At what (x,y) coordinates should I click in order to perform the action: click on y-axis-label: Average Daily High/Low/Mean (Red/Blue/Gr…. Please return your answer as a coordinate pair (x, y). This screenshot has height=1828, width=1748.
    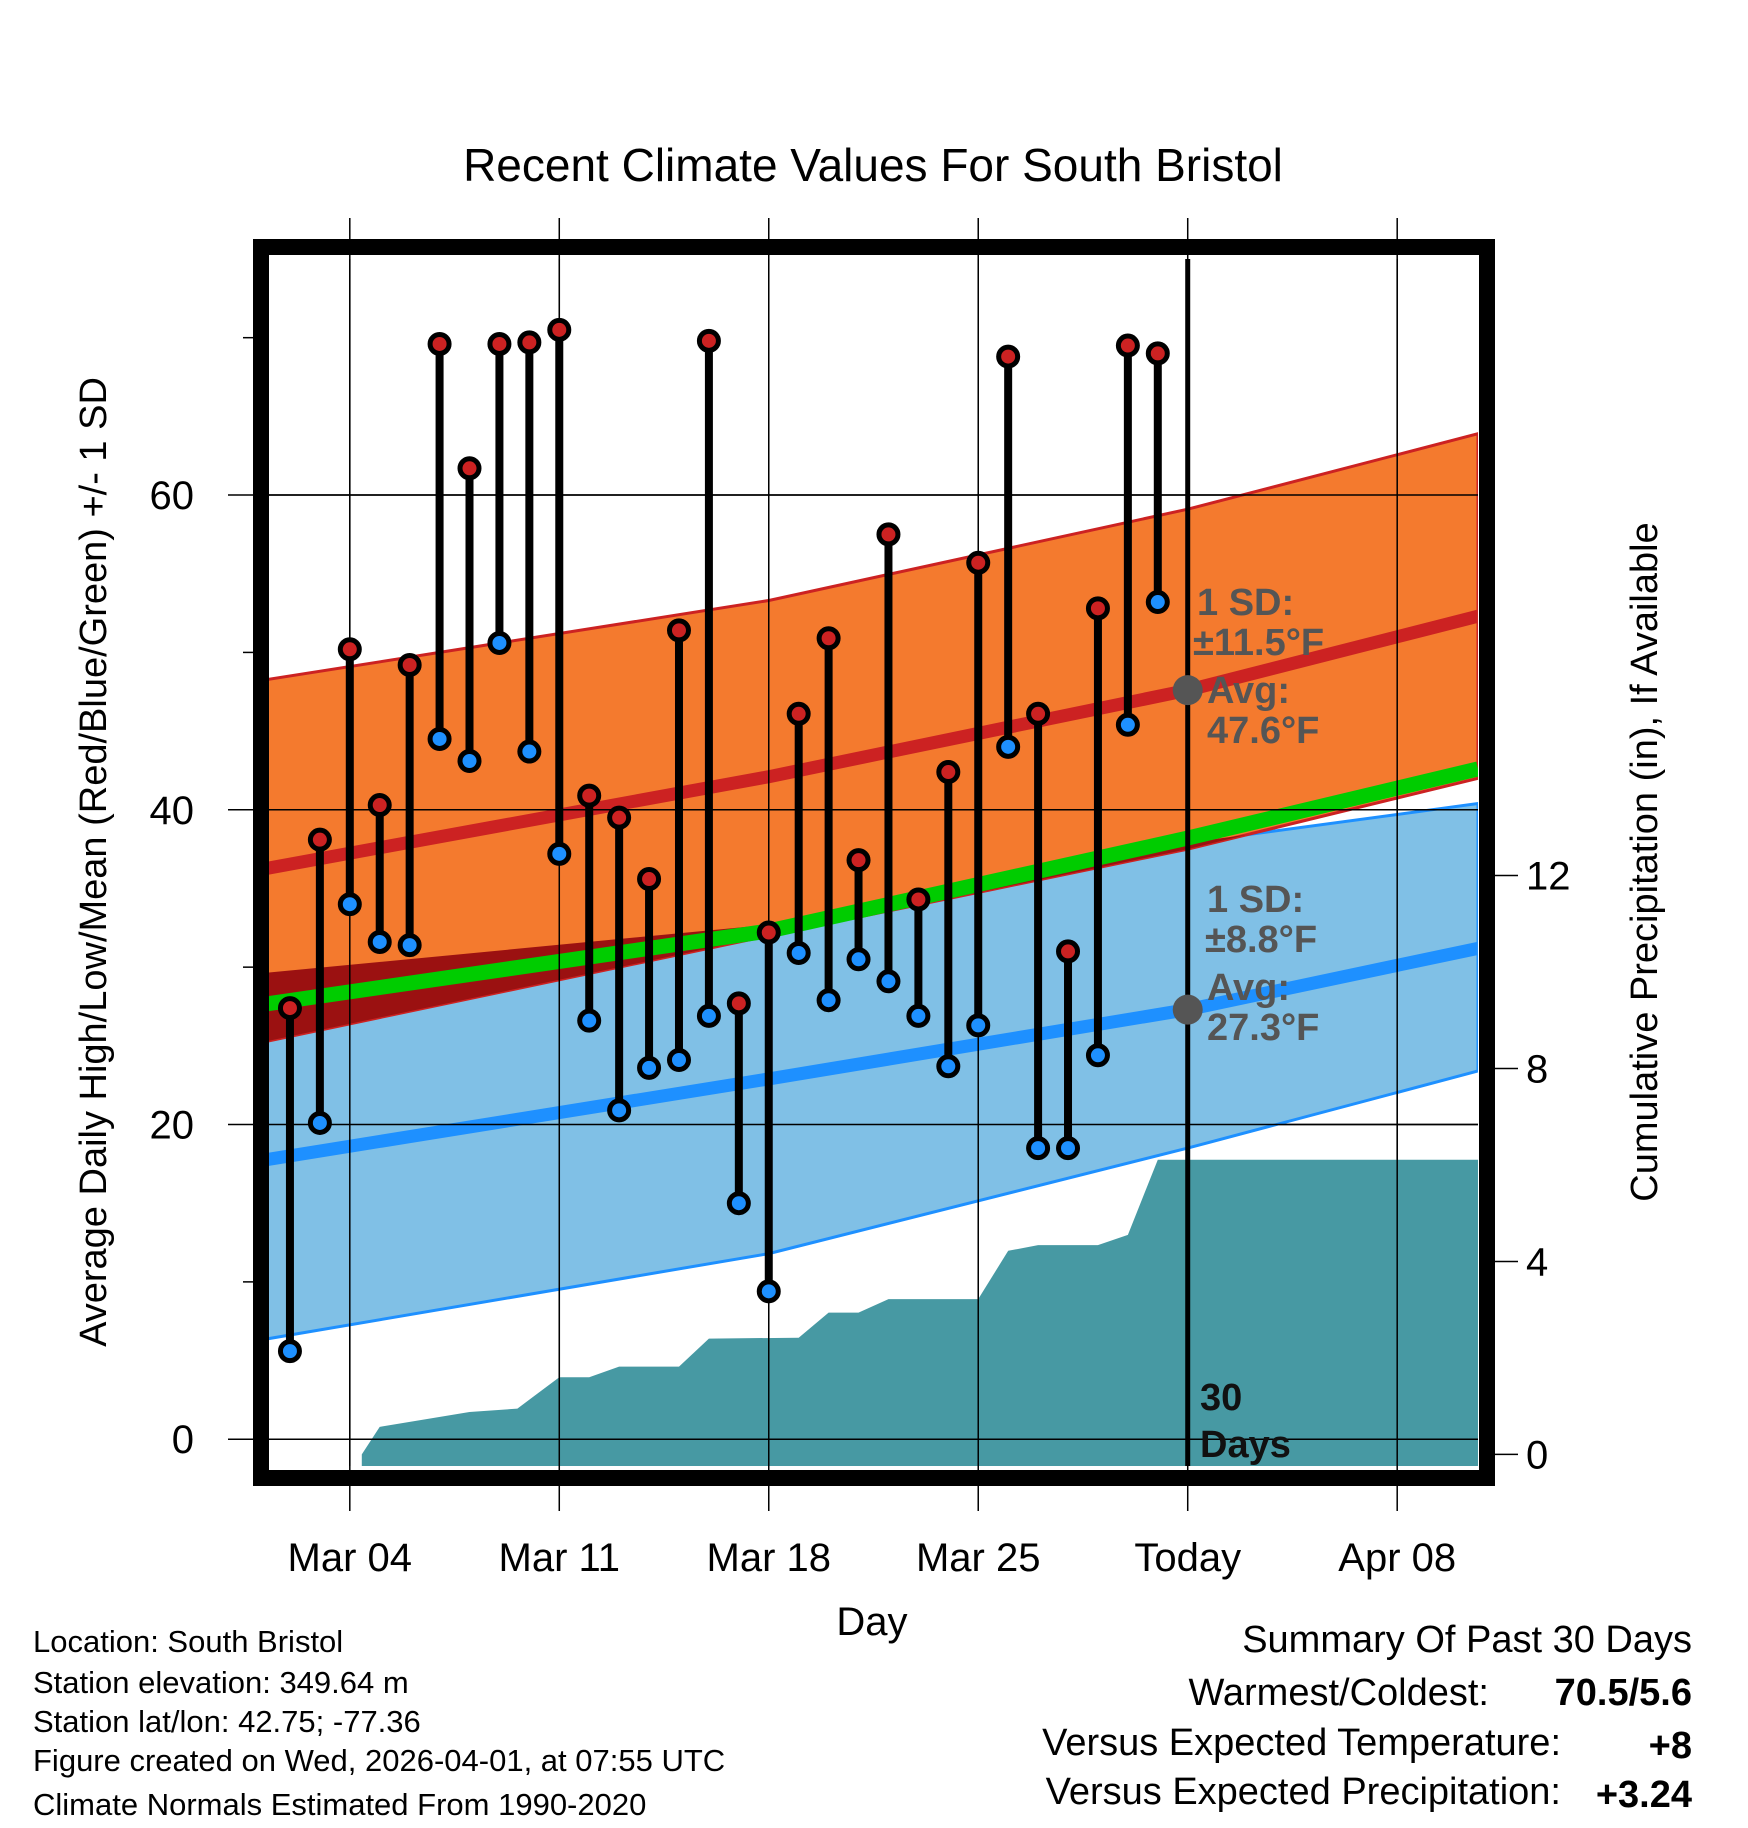
    Looking at the image, I should click on (94, 862).